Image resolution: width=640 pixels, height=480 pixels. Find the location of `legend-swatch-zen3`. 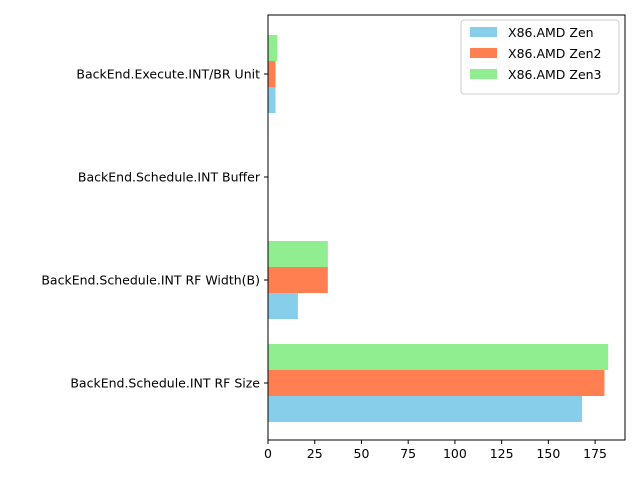

legend-swatch-zen3 is located at coordinates (483, 74).